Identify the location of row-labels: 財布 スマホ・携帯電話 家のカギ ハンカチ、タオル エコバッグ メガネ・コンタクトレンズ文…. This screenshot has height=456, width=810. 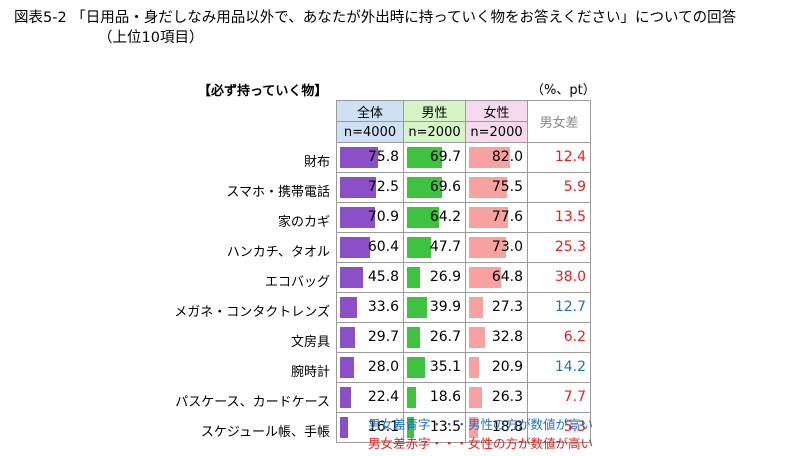
(240, 298).